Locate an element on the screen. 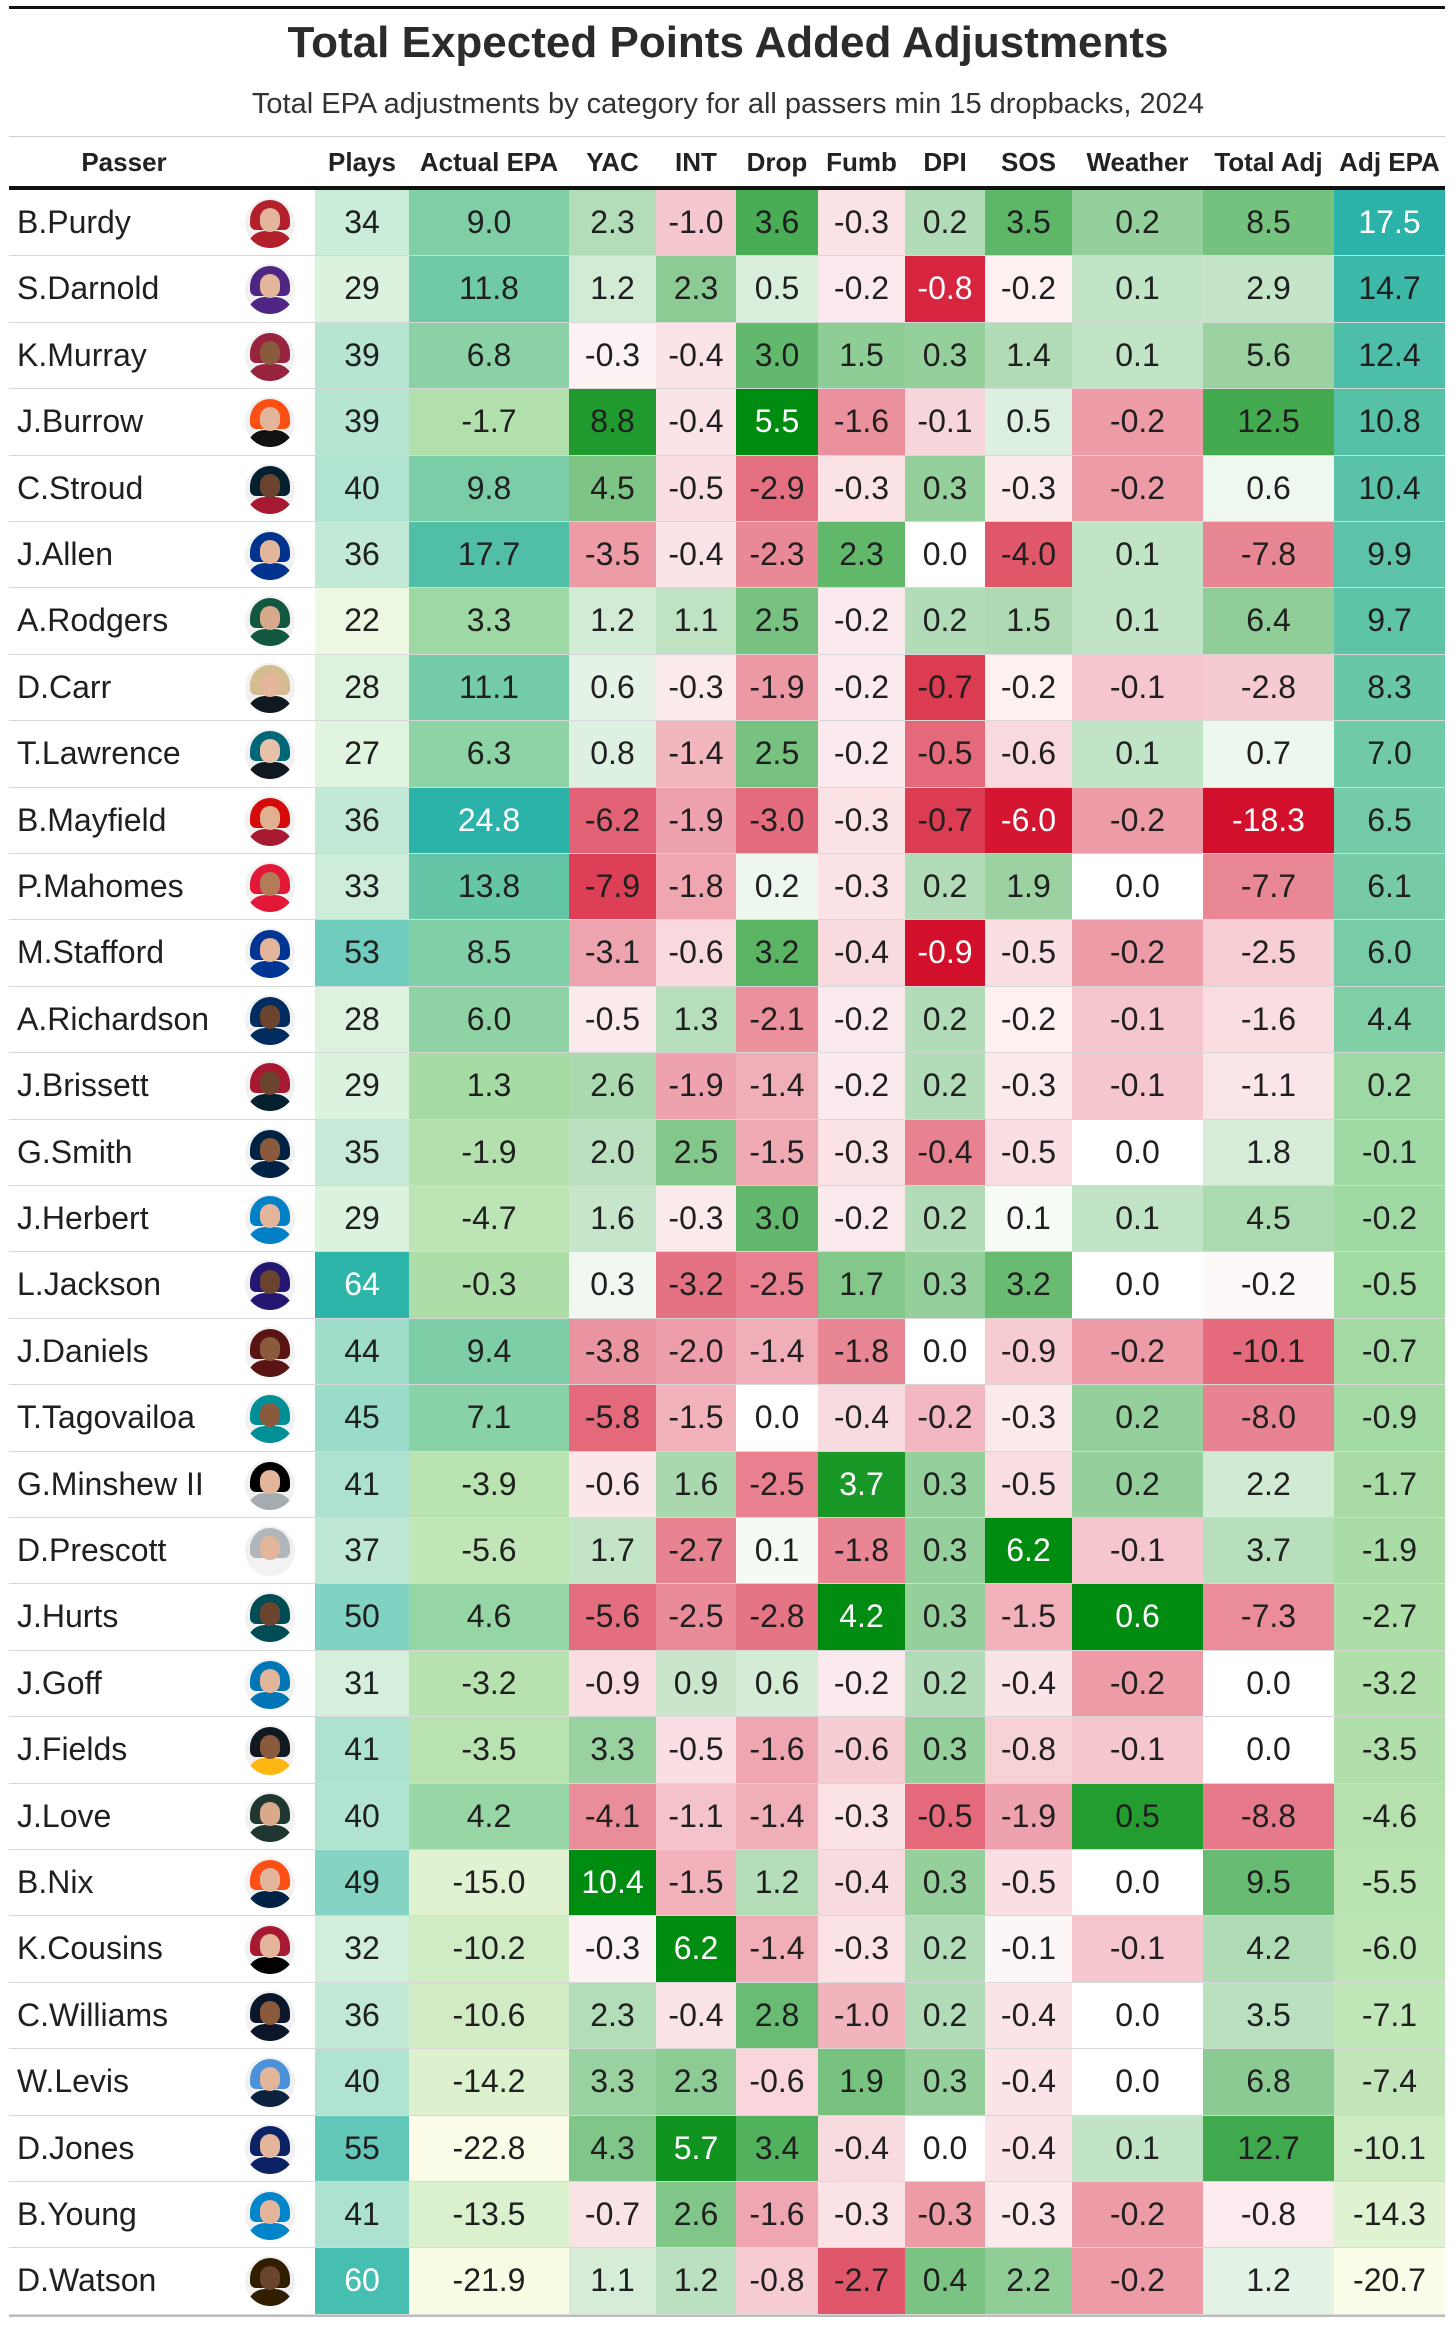  sos-cell: 6.2 is located at coordinates (1028, 1550).